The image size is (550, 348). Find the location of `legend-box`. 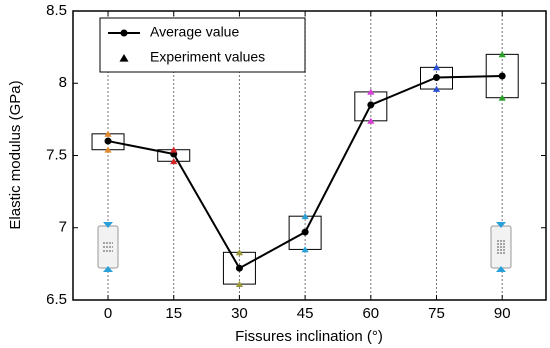

legend-box is located at coordinates (202, 45).